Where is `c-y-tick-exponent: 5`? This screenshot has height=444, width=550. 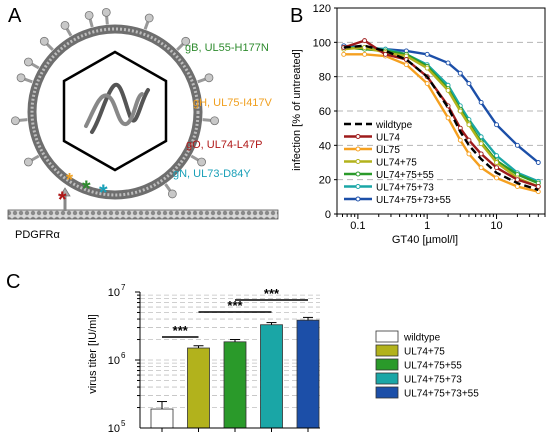
c-y-tick-exponent: 5 is located at coordinates (123, 423).